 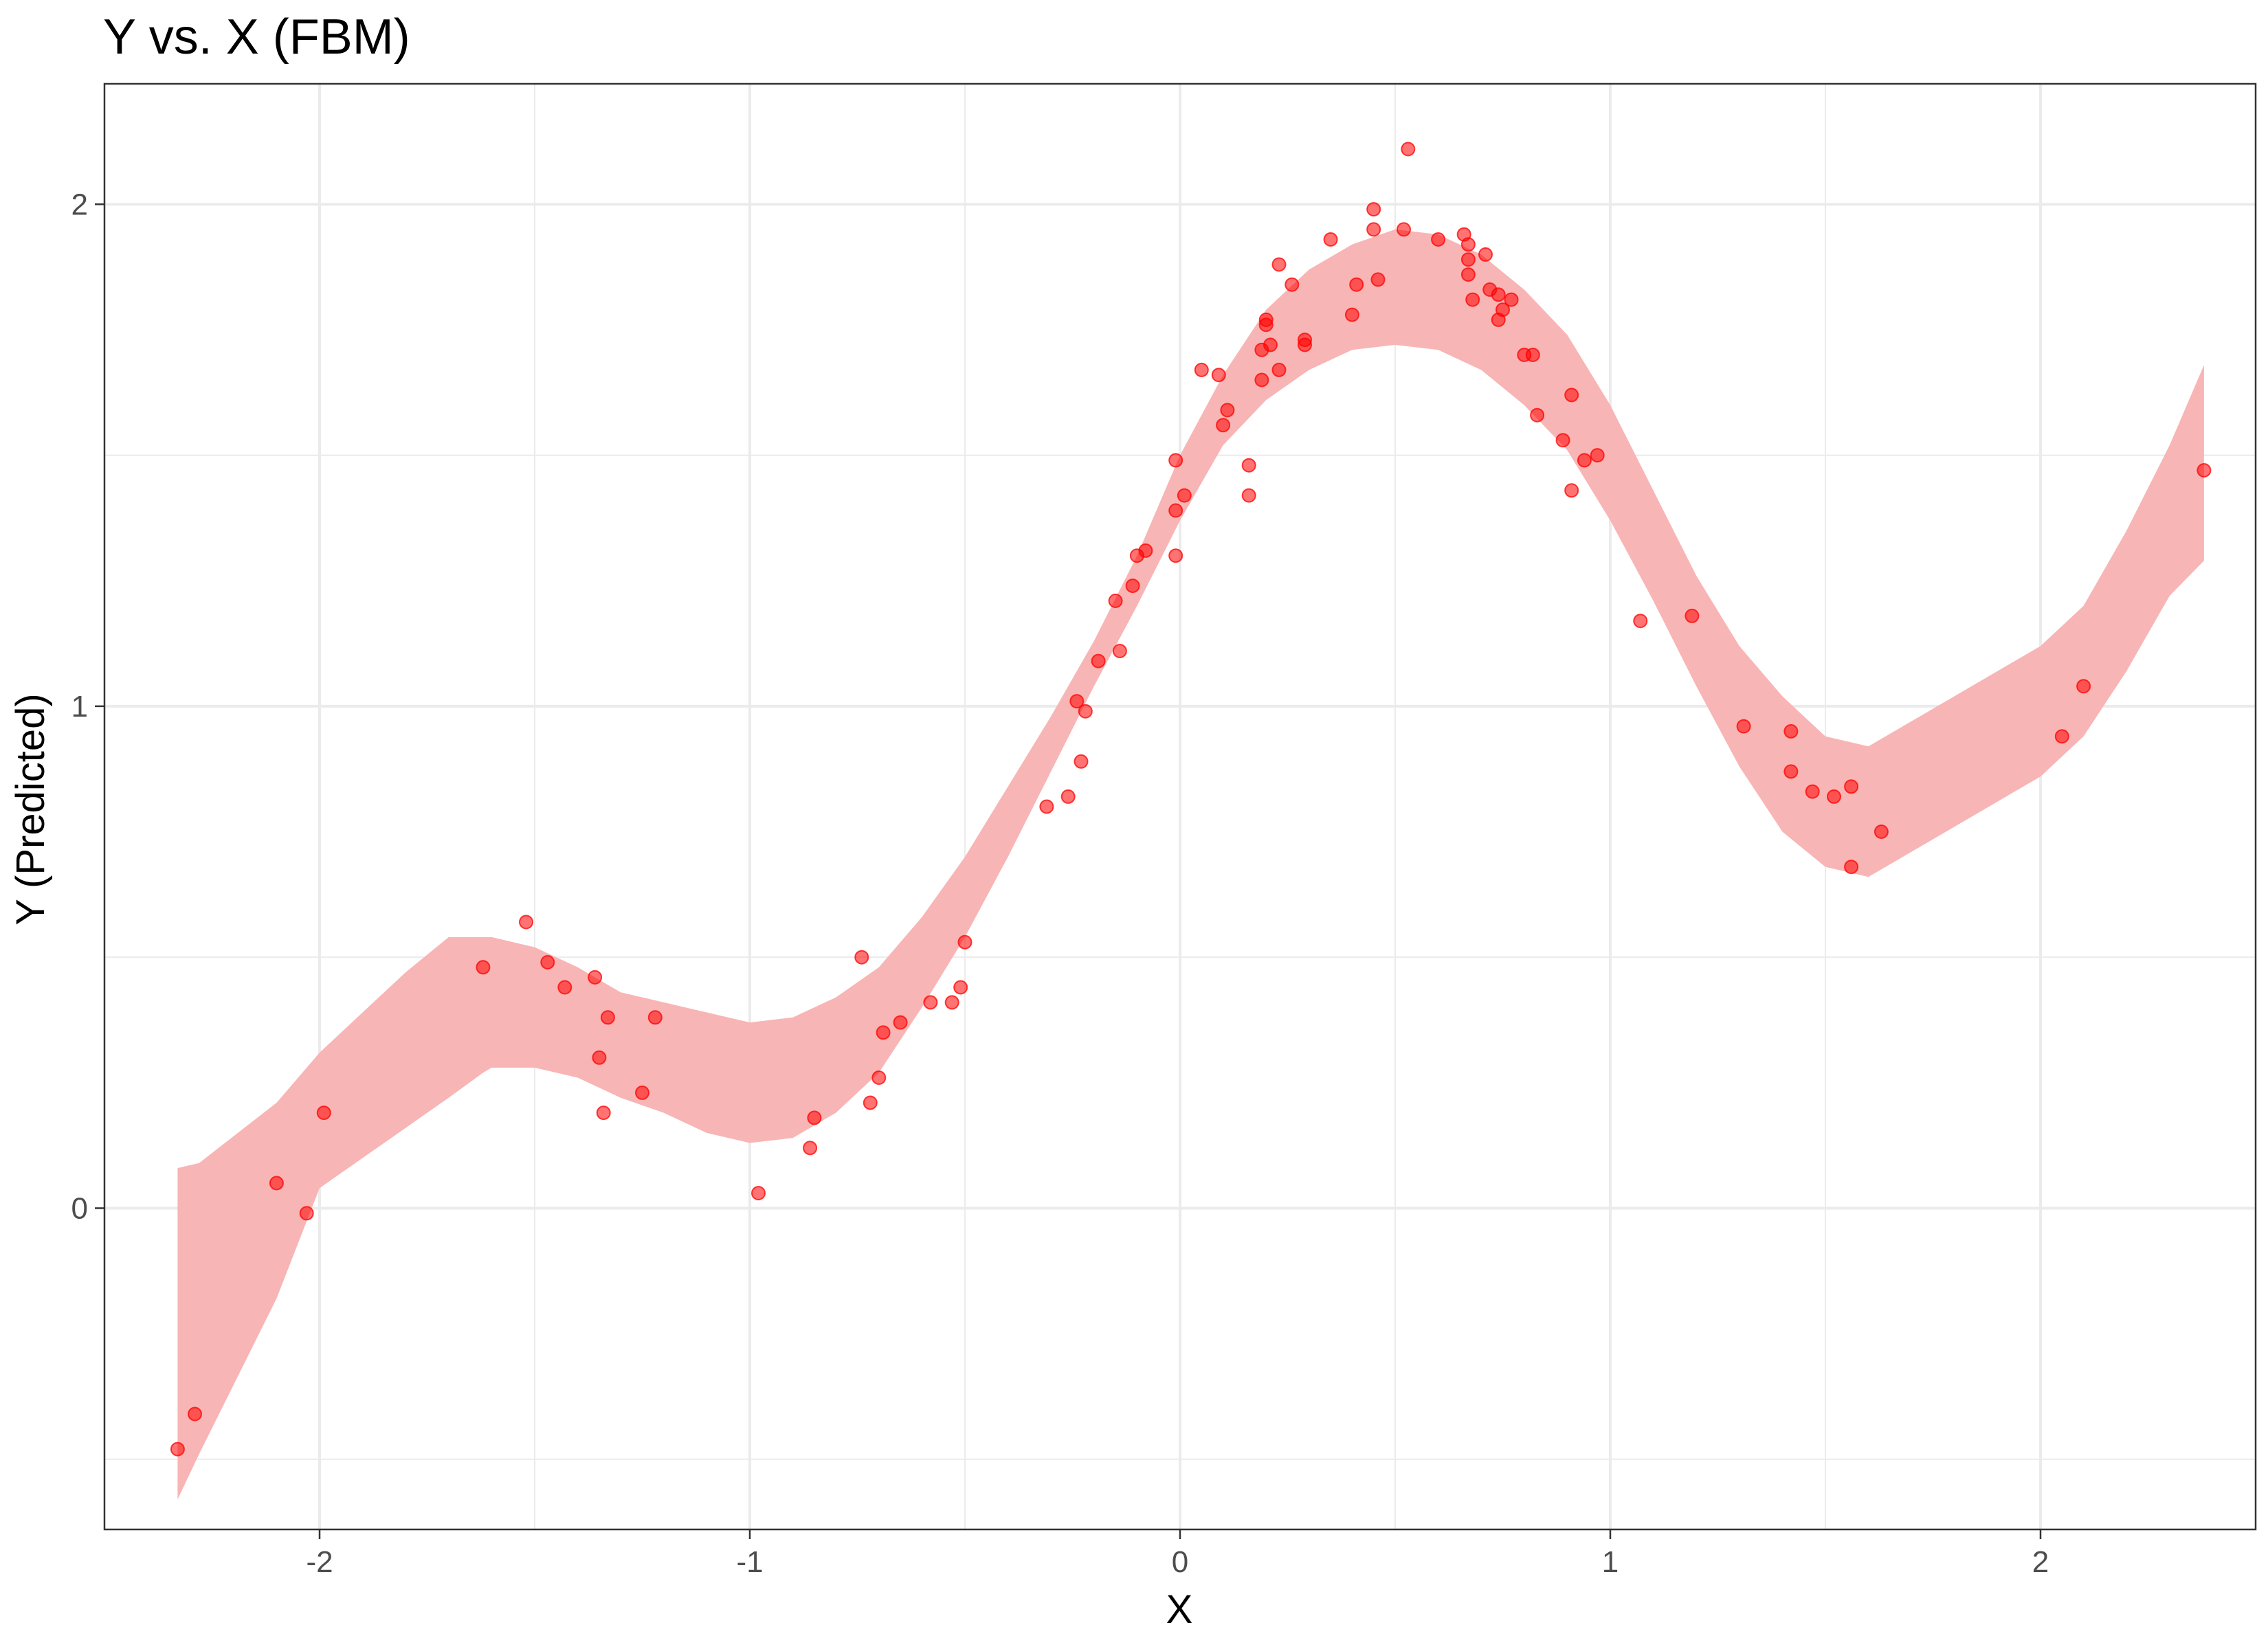 I want to click on y-axis: 0 1 2, so click(x=87, y=706).